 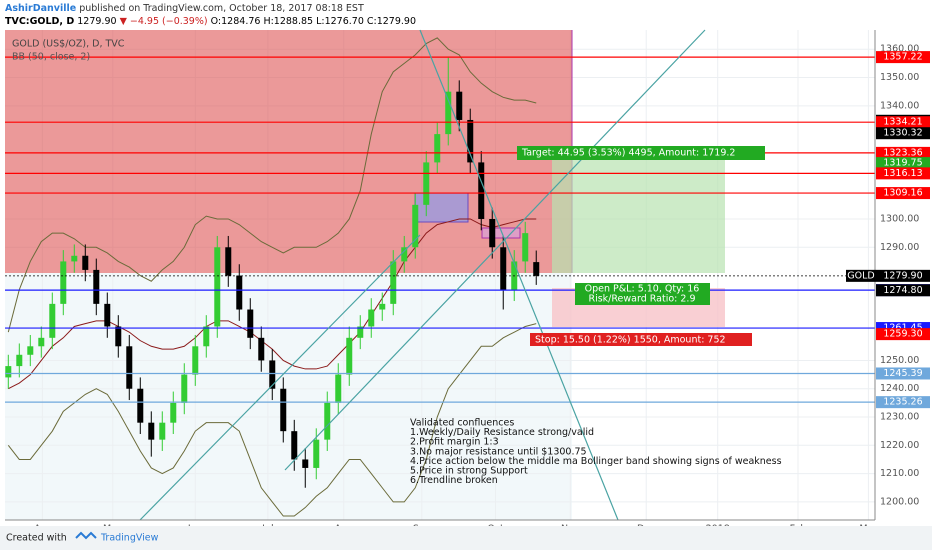 I want to click on ohlc: O:1284.76 H:1288.85 L:1276.70 C:1279.90, so click(x=313, y=21).